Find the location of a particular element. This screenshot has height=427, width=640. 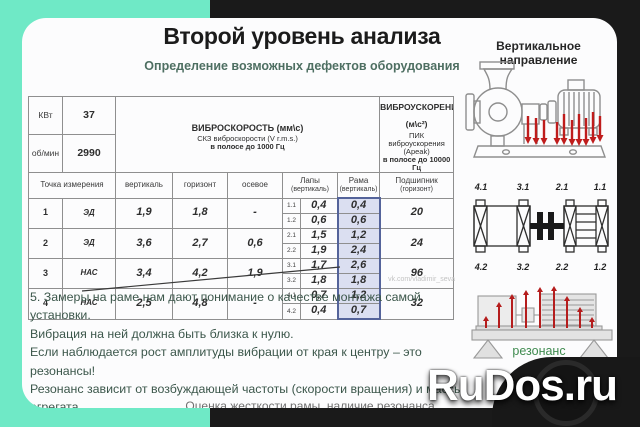

acceleration-header-line1: ВИБРОУСКОРЕНИЕ (м\с²) is located at coordinates (416, 116).